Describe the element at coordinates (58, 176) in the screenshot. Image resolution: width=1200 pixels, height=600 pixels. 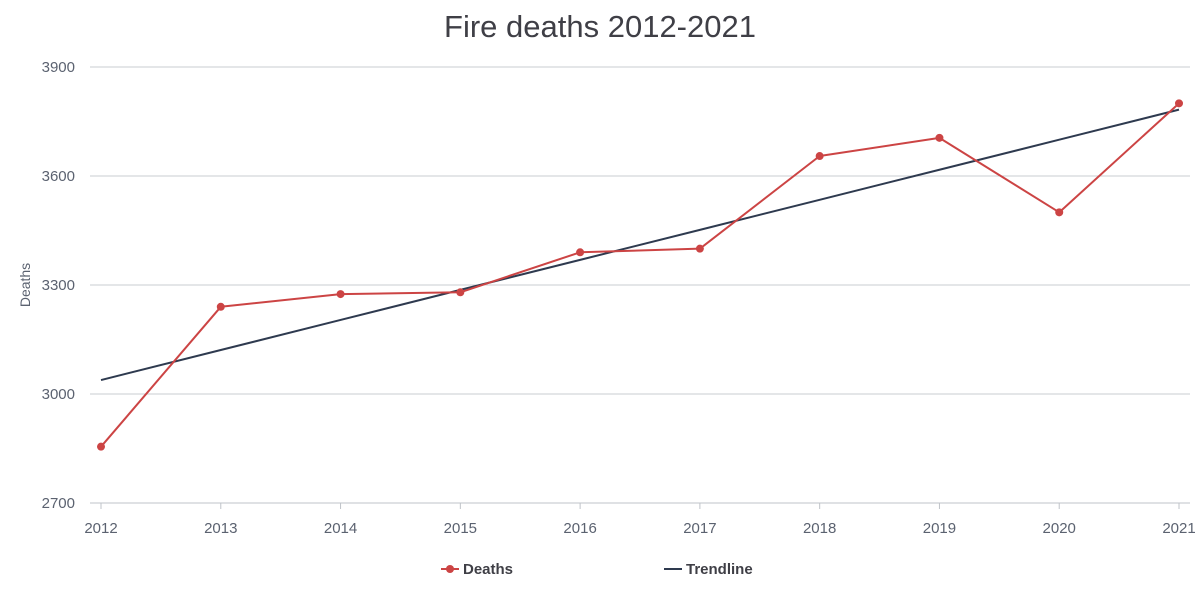
I see `y-tick-label: 3600` at that location.